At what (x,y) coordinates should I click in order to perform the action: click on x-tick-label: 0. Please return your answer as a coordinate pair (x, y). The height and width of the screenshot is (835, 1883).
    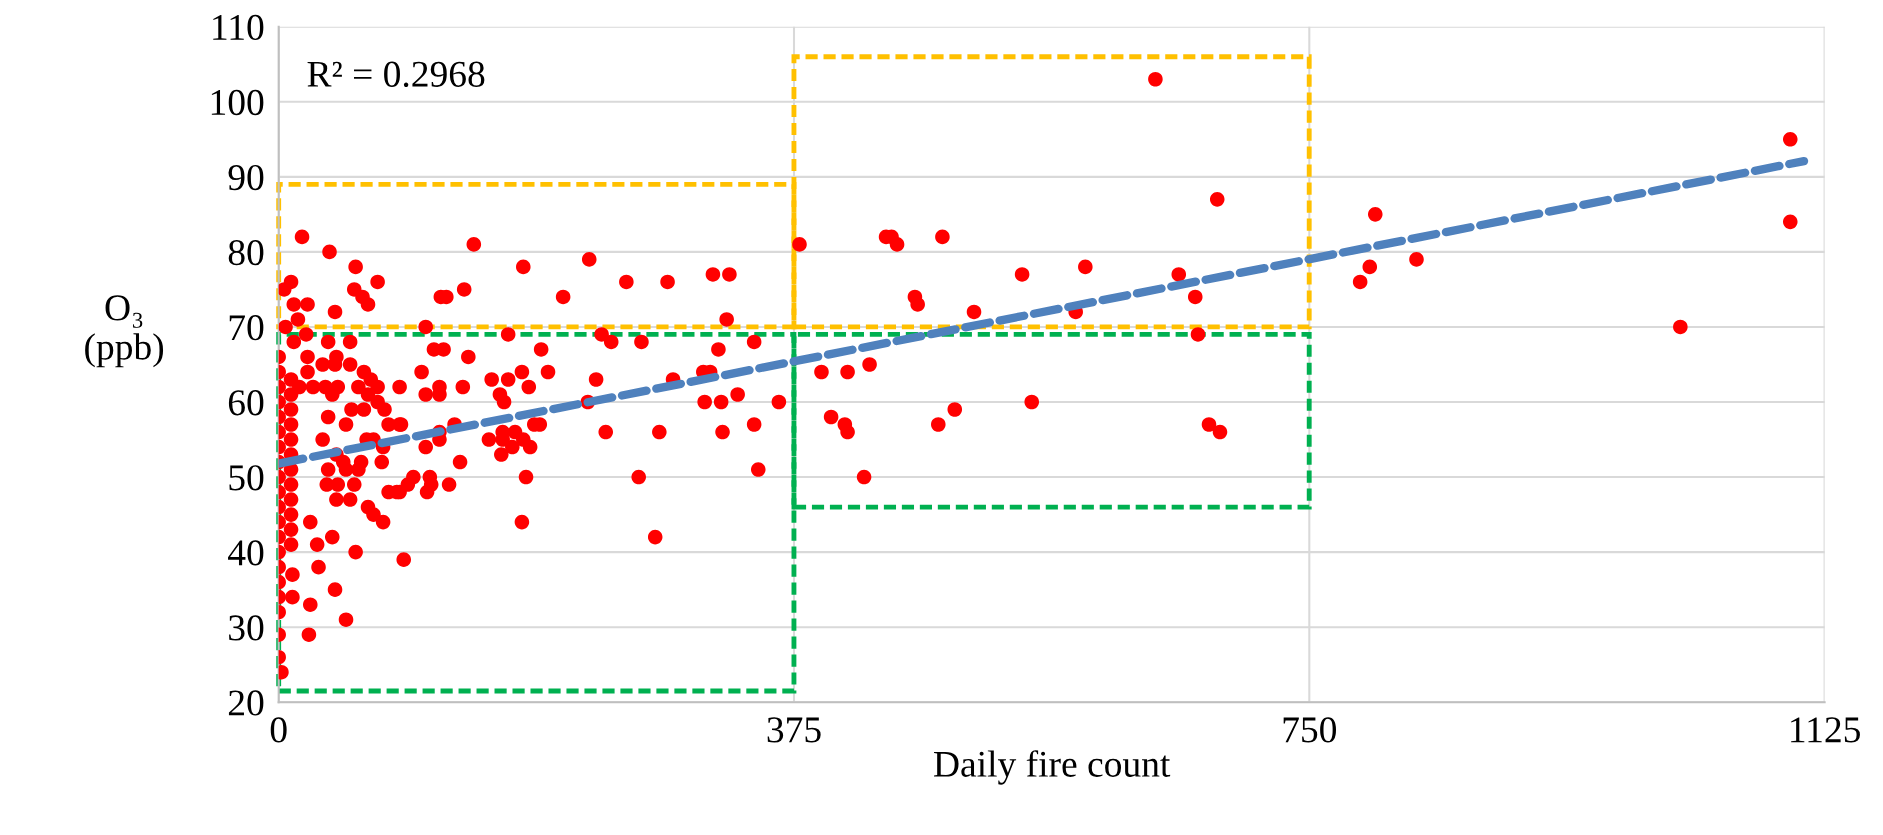
    Looking at the image, I should click on (278, 730).